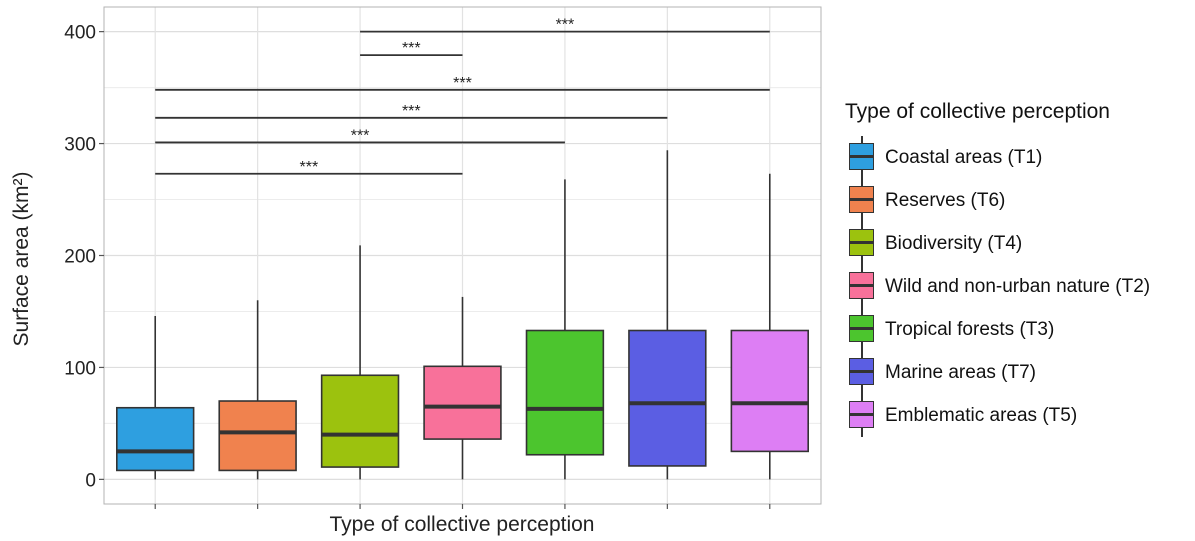  What do you see at coordinates (90, 480) in the screenshot?
I see `y-tick-label: 0` at bounding box center [90, 480].